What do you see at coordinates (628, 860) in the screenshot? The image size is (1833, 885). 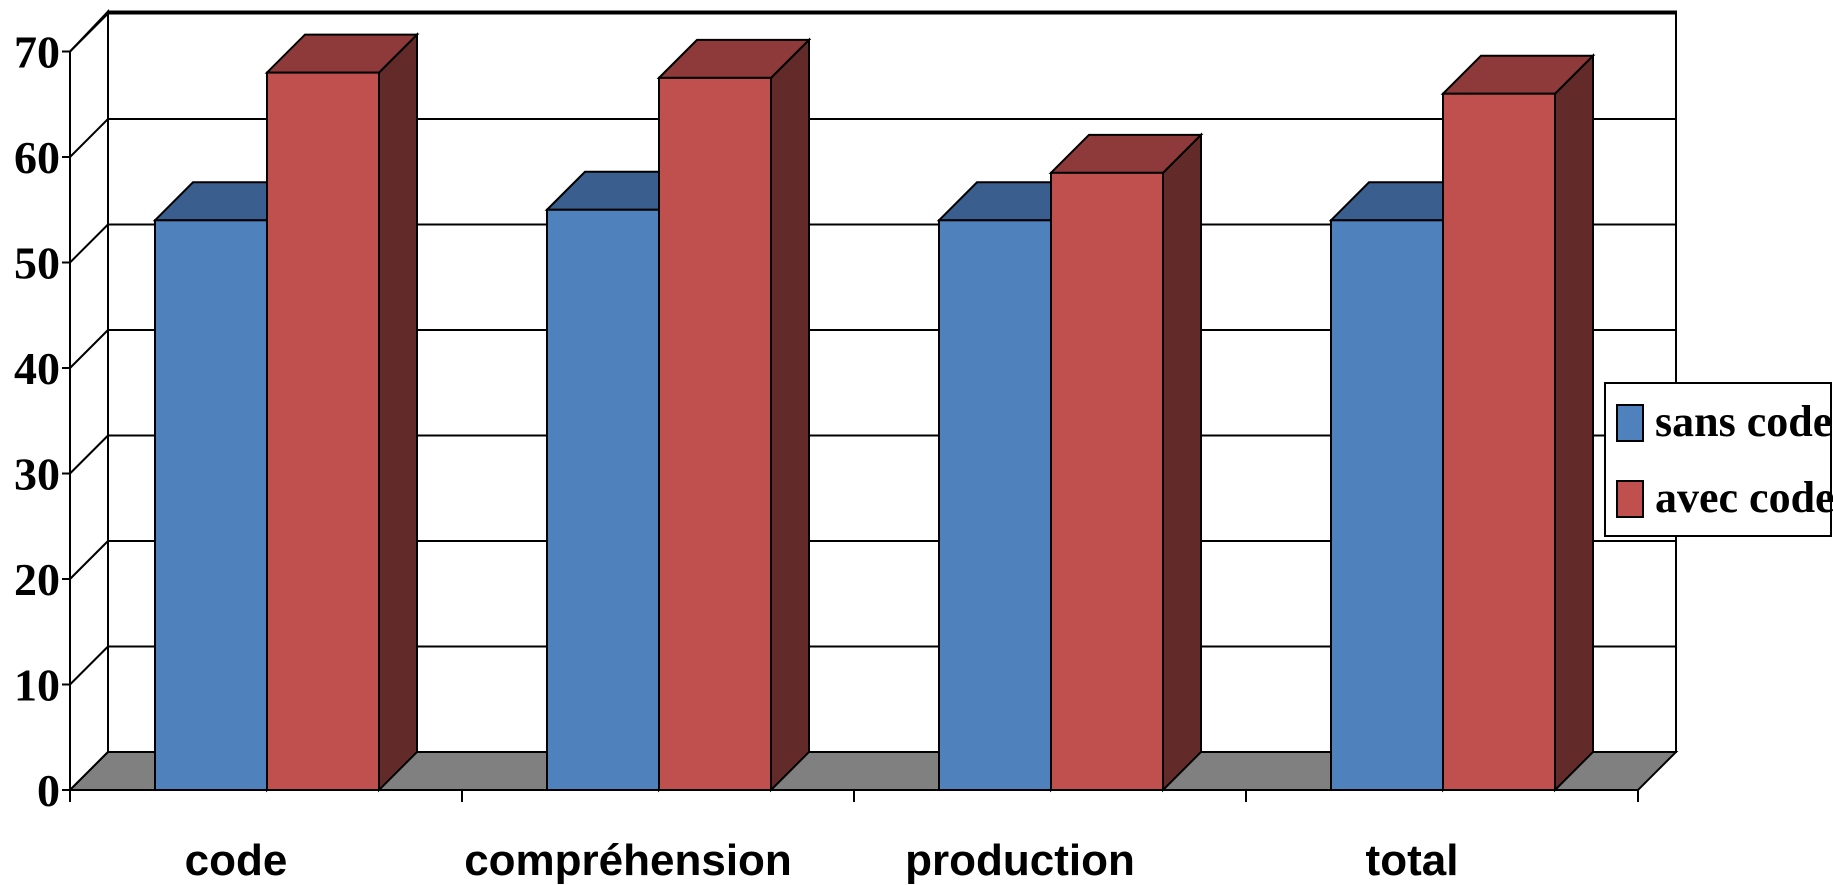 I see `category-label-1: compréhension` at bounding box center [628, 860].